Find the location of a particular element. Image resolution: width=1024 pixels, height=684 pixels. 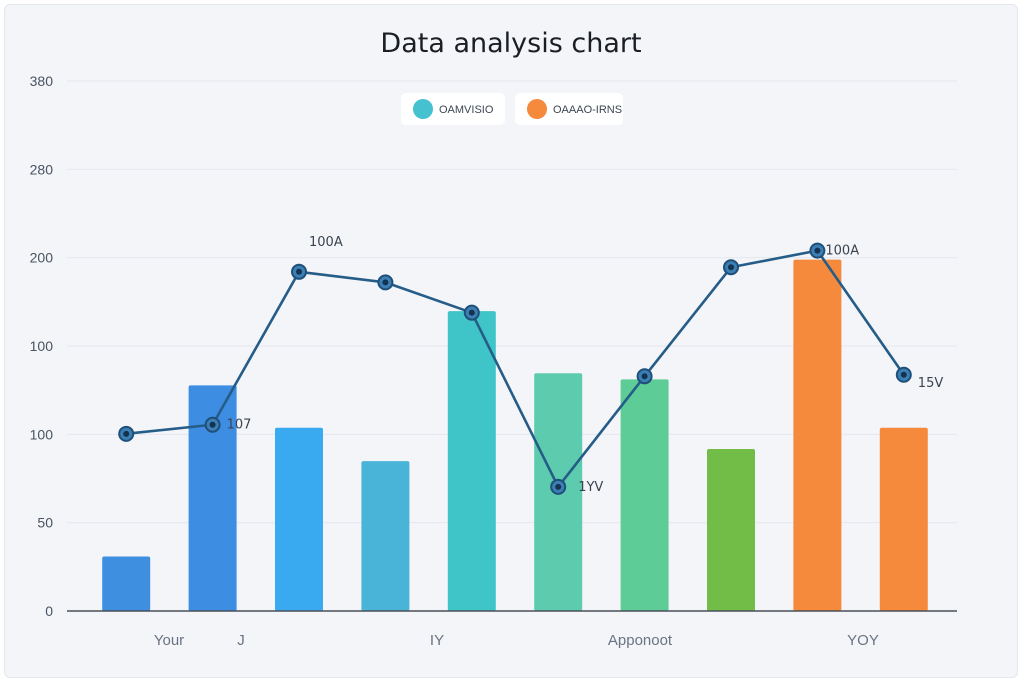

x-tick-label: IY is located at coordinates (437, 640).